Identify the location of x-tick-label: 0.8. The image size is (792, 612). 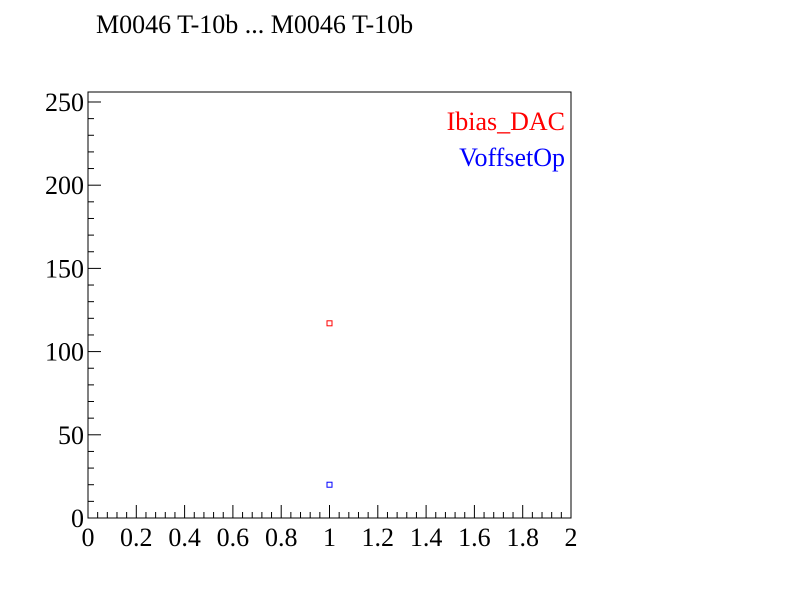
(281, 537).